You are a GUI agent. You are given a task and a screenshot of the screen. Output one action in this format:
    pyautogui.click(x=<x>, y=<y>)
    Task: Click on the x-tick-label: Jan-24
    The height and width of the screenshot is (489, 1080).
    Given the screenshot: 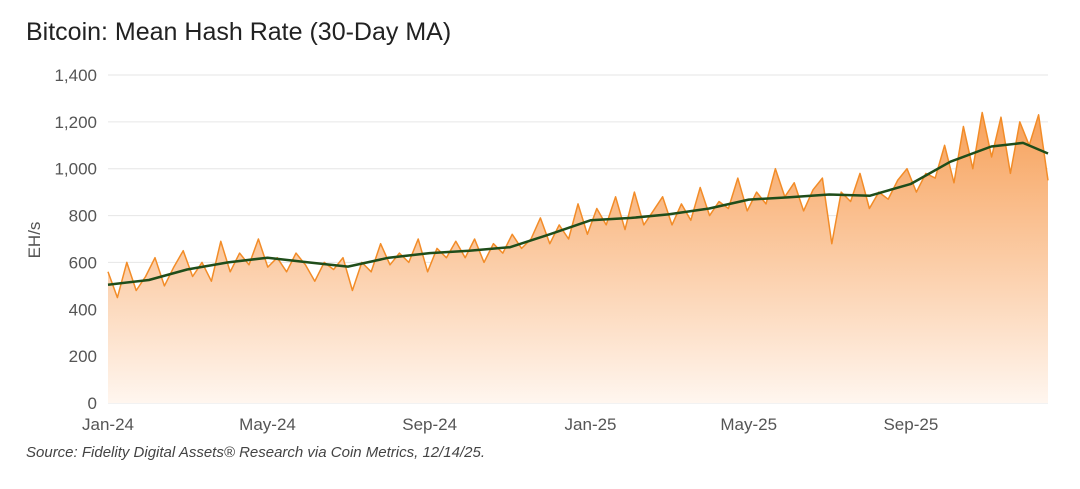 What is the action you would take?
    pyautogui.click(x=108, y=424)
    